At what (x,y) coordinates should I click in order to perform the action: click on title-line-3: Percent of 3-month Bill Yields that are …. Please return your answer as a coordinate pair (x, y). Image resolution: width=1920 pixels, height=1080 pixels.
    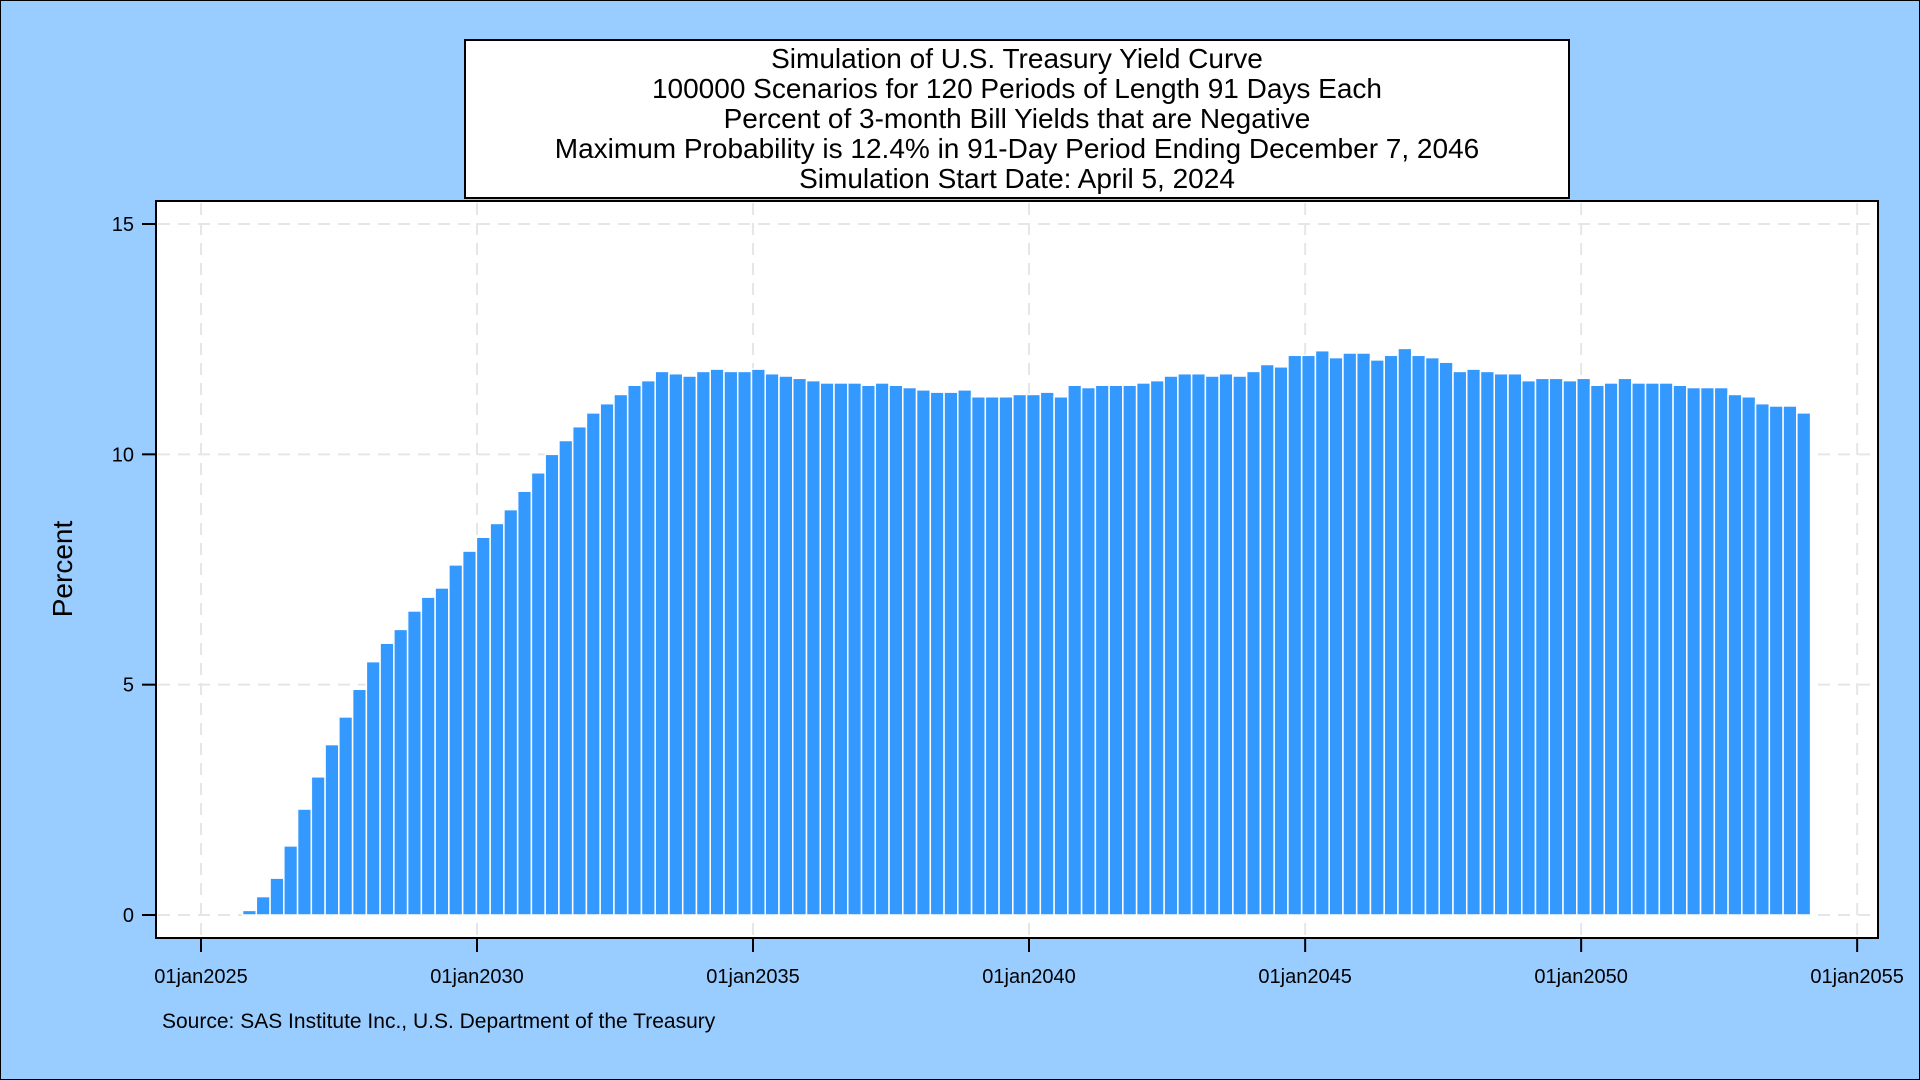
    Looking at the image, I should click on (1017, 118).